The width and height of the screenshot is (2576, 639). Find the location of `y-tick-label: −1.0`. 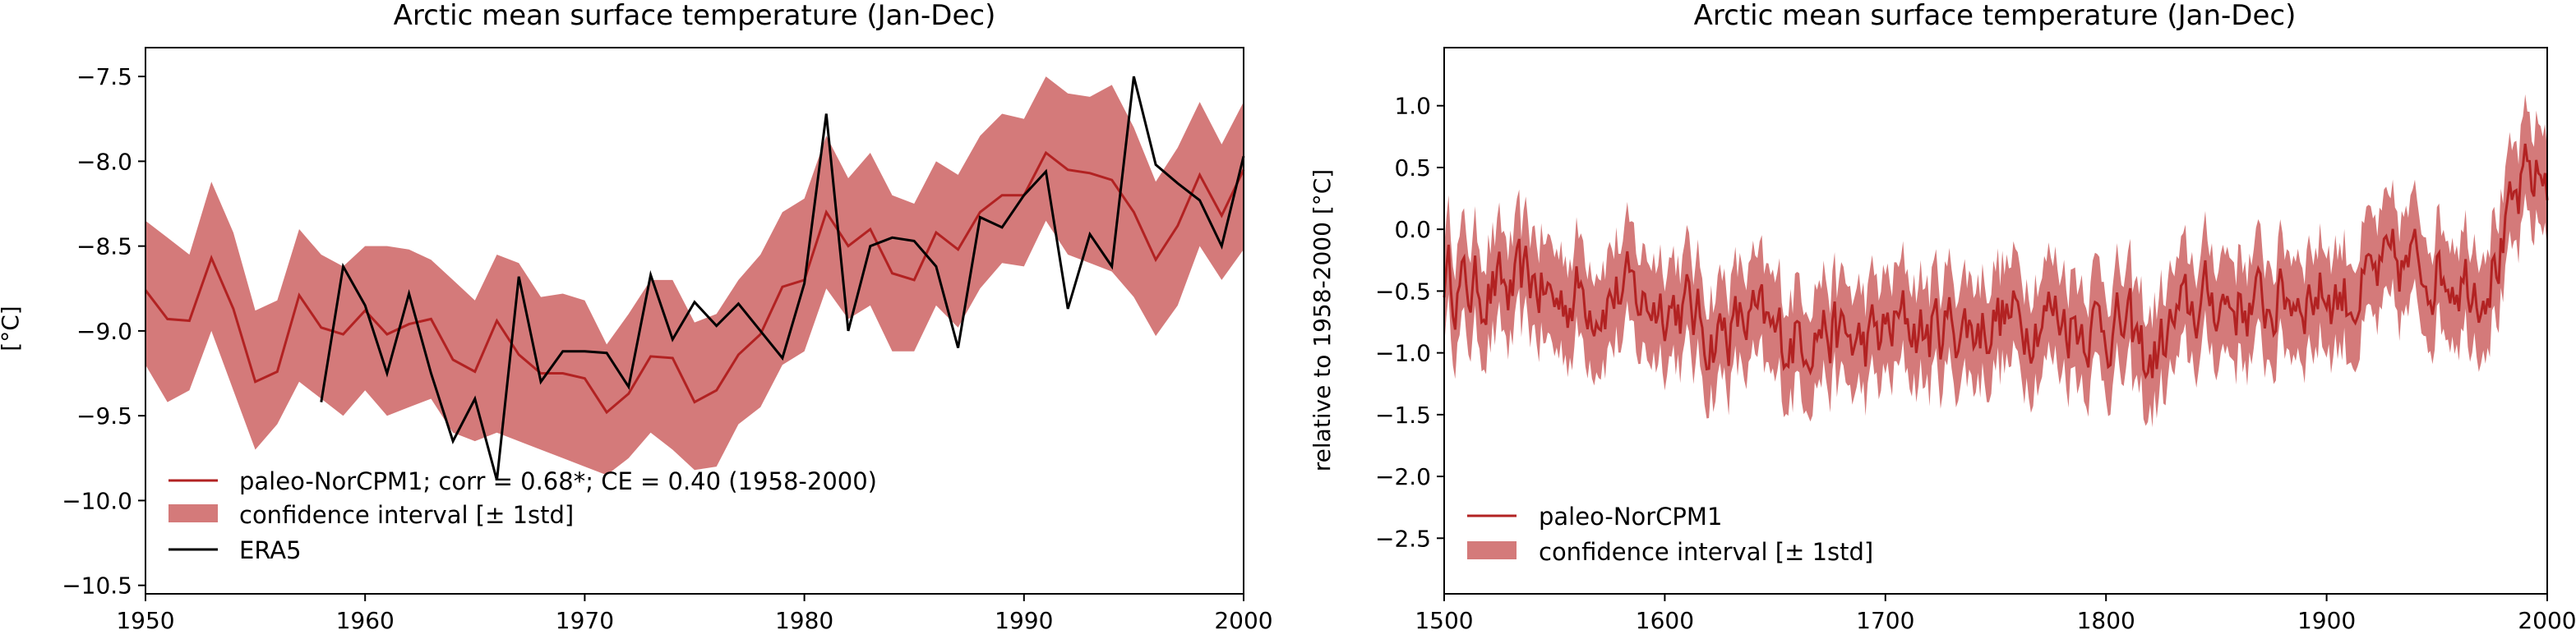

y-tick-label: −1.0 is located at coordinates (1403, 353).